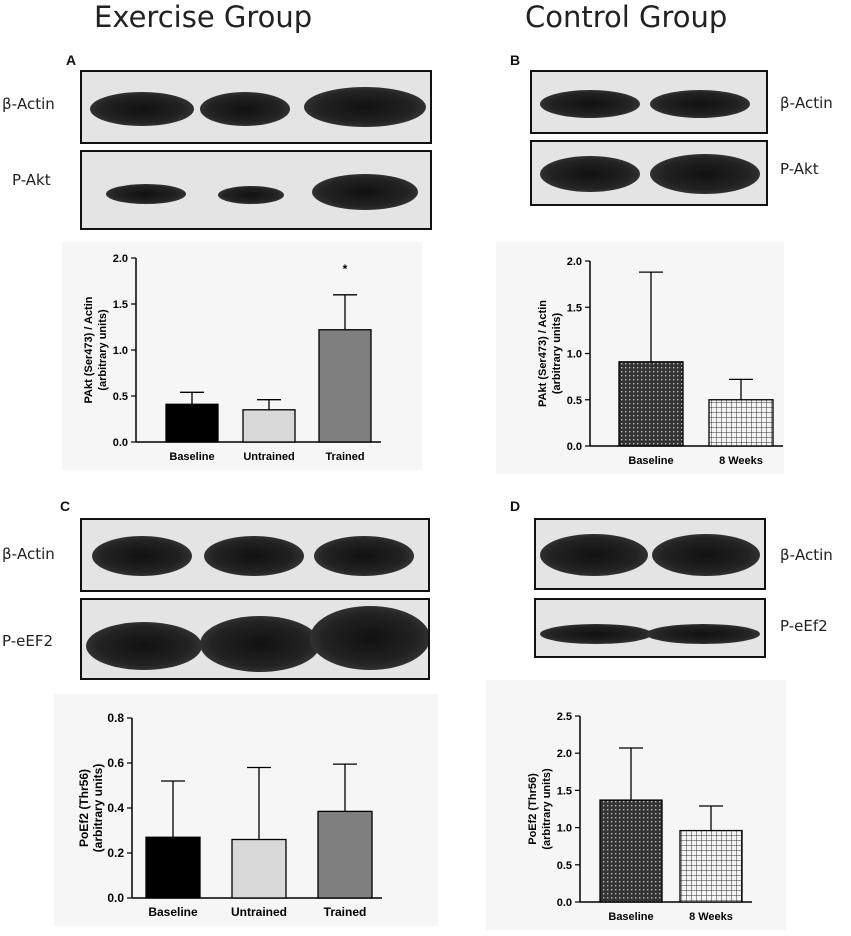 Image resolution: width=851 pixels, height=936 pixels. I want to click on y-tick-label: 0.2, so click(115, 853).